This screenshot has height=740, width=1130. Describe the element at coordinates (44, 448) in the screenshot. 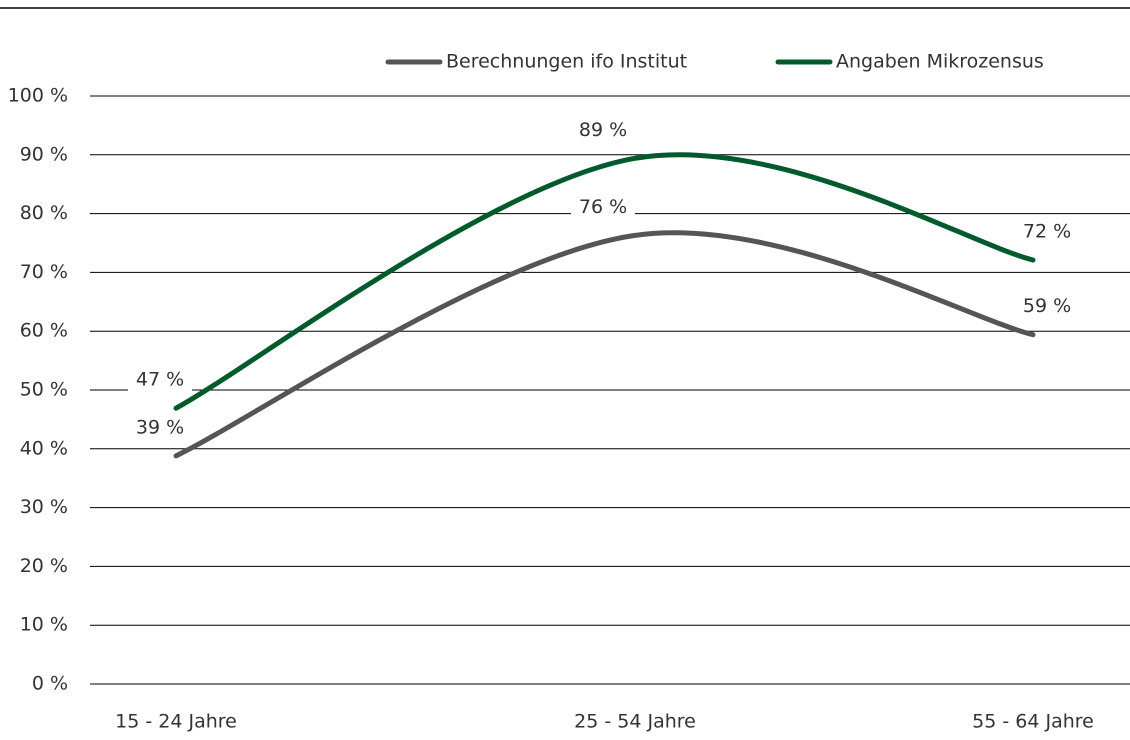

I see `y-tick-label: 40 %` at that location.